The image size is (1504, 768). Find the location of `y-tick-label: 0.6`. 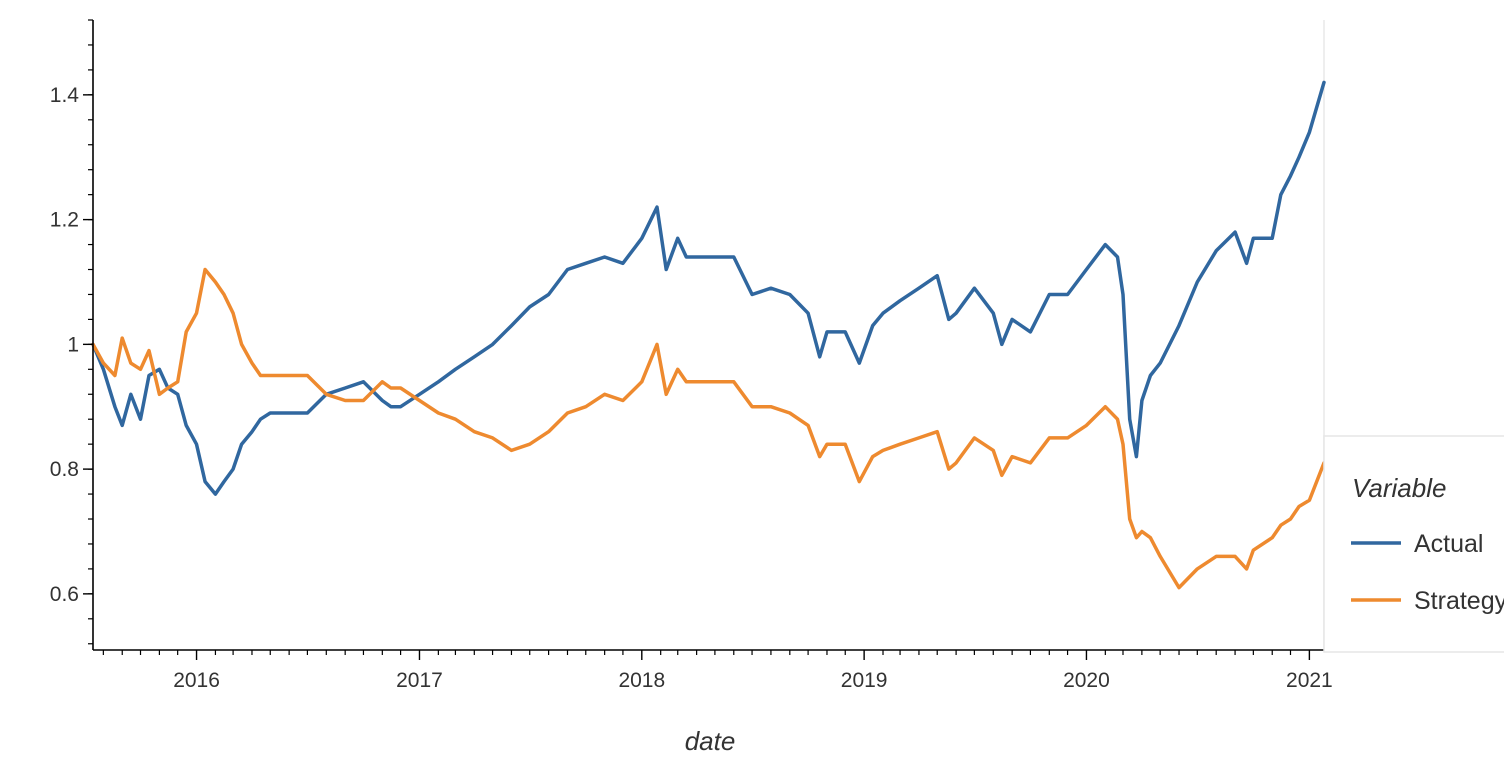

y-tick-label: 0.6 is located at coordinates (64, 594).